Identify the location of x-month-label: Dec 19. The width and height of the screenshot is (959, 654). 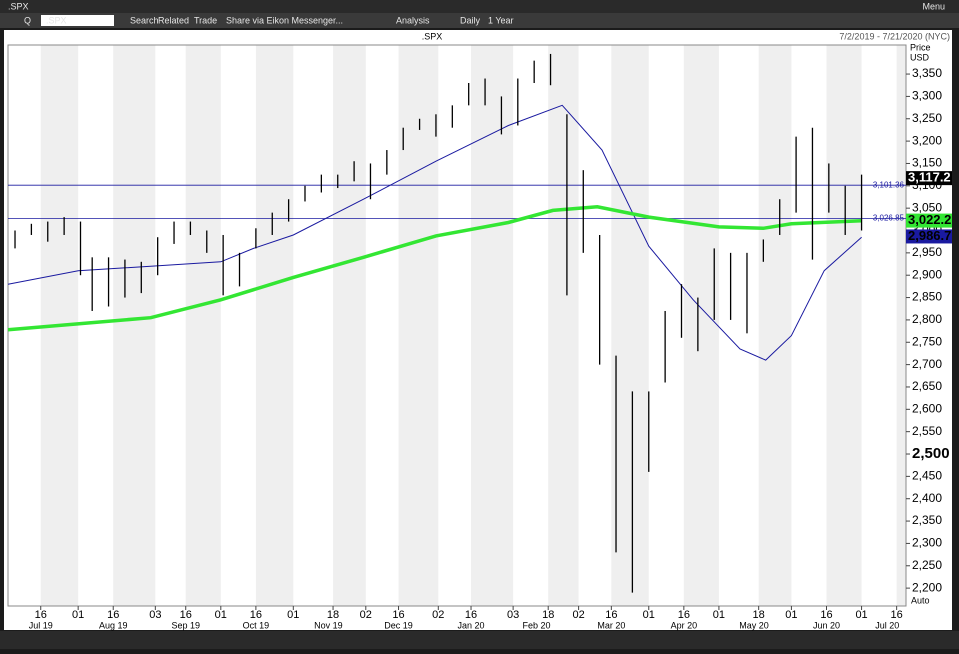
(398, 625).